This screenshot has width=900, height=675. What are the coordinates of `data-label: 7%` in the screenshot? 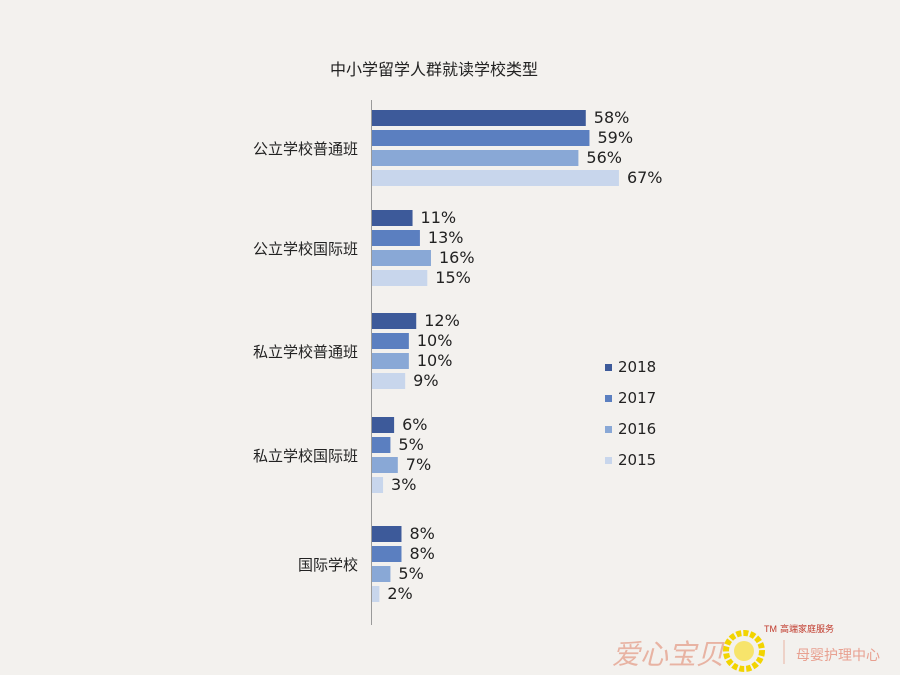 It's located at (418, 464).